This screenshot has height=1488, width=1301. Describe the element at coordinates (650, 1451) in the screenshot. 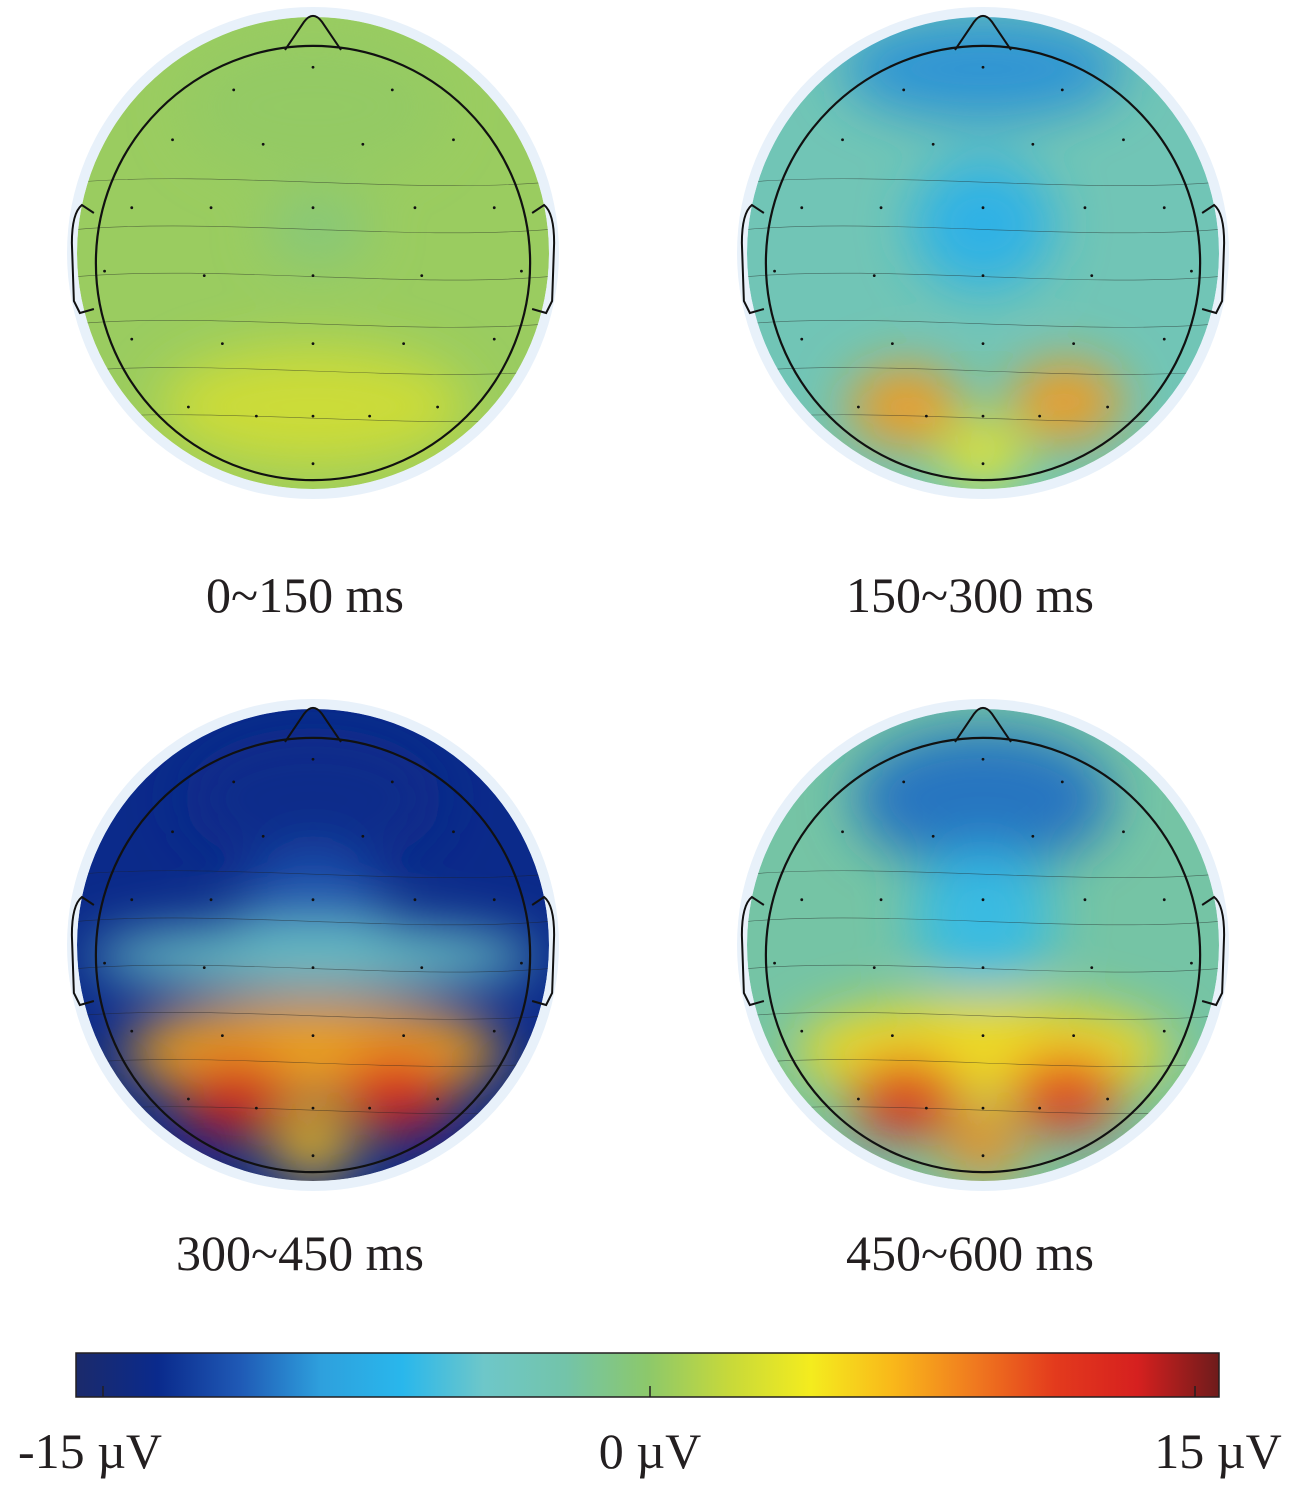

I see `colorbar-label-zero: 0 µV` at that location.